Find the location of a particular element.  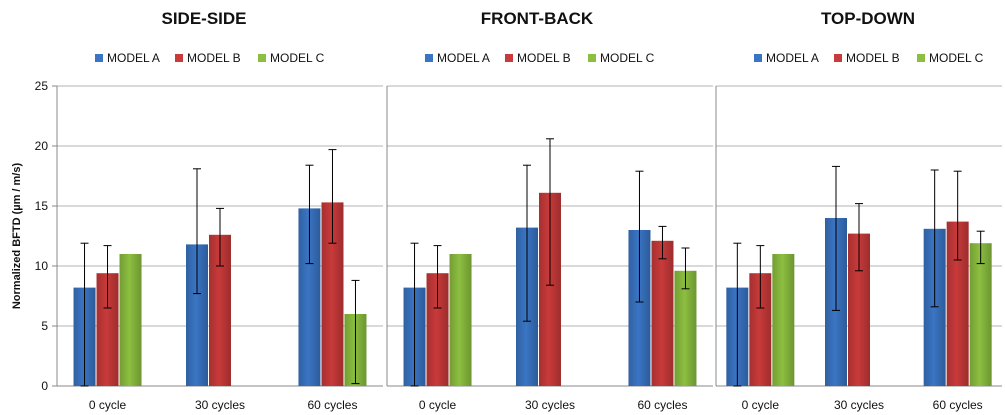

y-tick-label: 10 is located at coordinates (42, 266).